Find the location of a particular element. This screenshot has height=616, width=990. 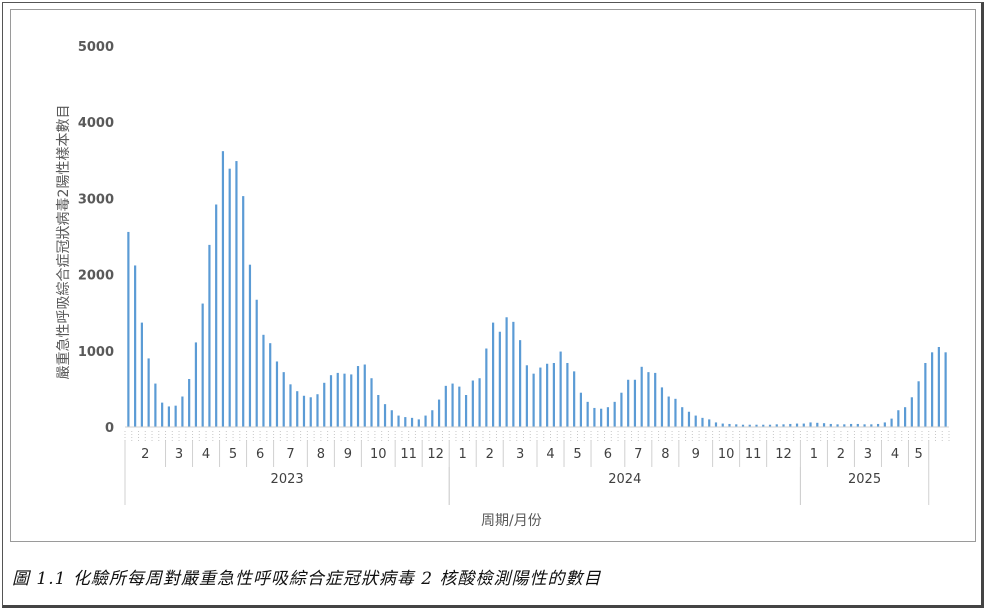

month-label: 12 is located at coordinates (435, 454).